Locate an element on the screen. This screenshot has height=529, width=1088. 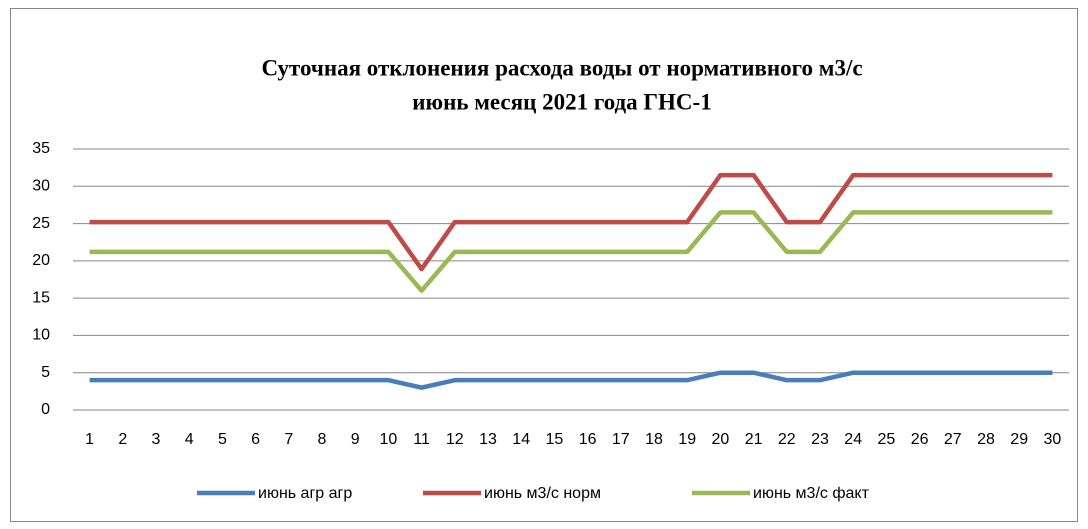
x-tick-label: 17 is located at coordinates (621, 439).